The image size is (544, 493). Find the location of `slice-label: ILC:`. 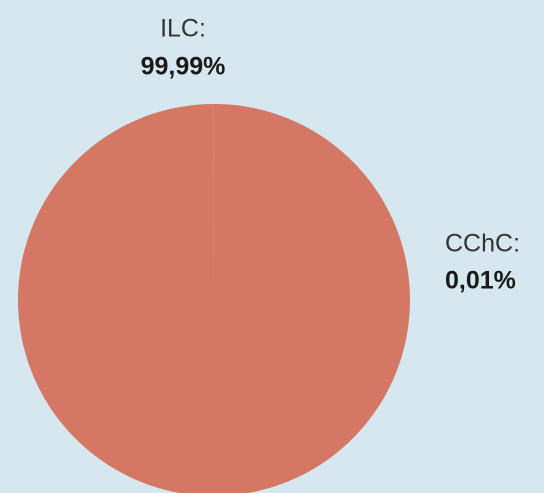

slice-label: ILC: is located at coordinates (183, 29).